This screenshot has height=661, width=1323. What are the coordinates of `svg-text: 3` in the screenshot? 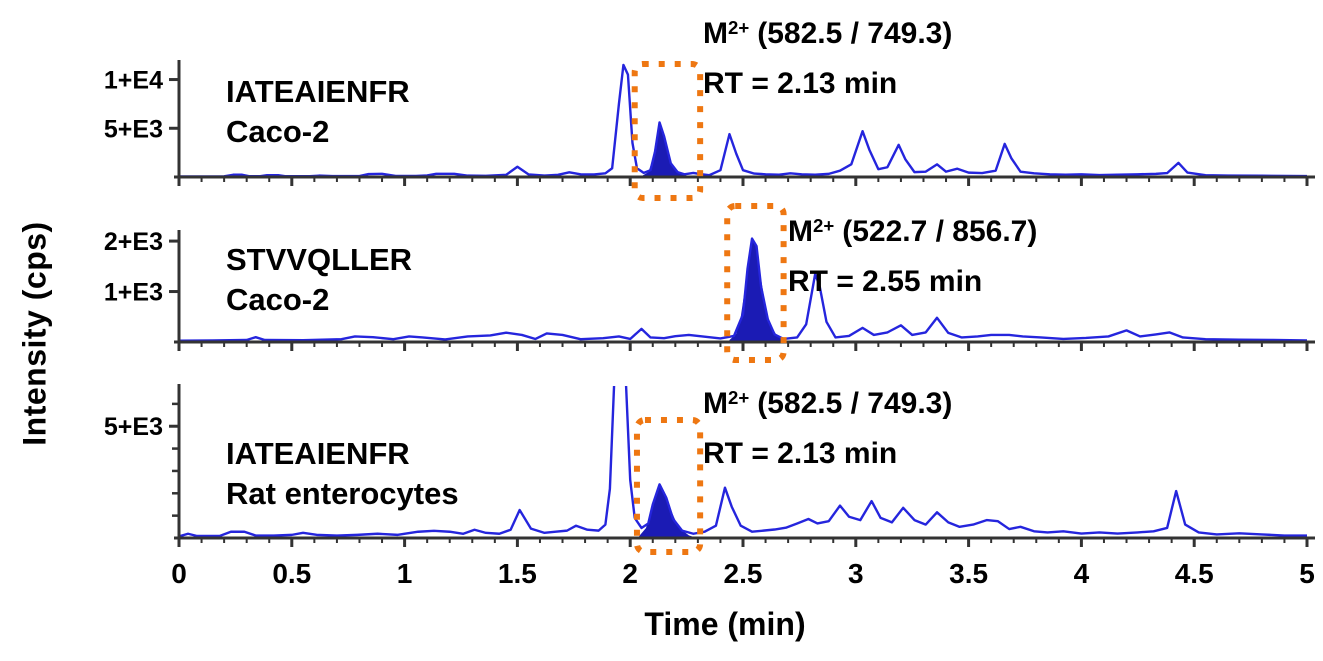 It's located at (856, 573).